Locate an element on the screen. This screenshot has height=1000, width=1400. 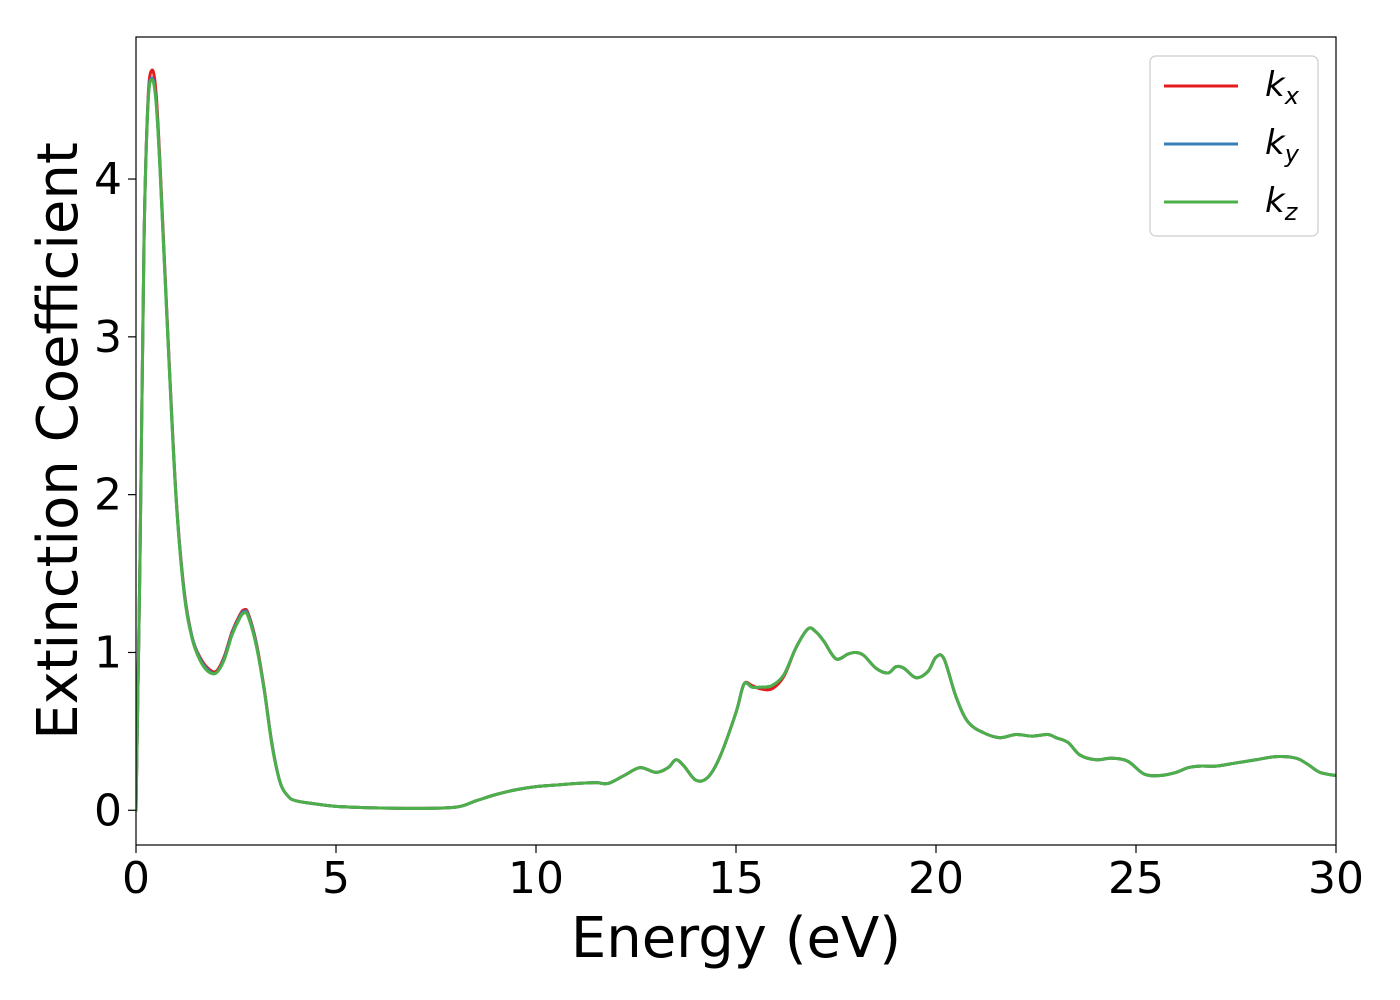
x-tick-label: 10 is located at coordinates (536, 878).